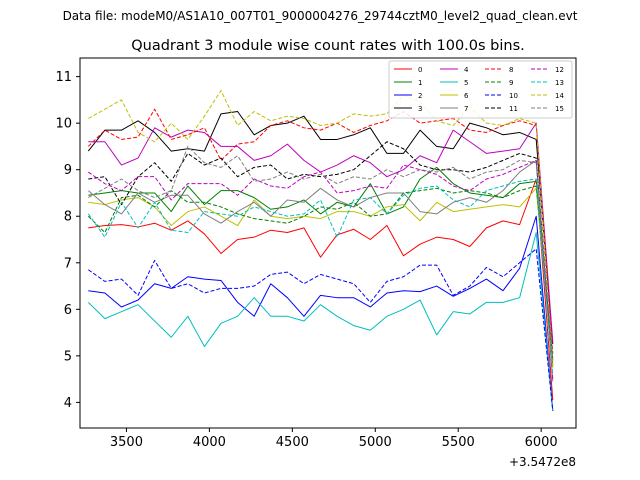 This screenshot has height=480, width=640. I want to click on legend-label-12: 12, so click(559, 70).